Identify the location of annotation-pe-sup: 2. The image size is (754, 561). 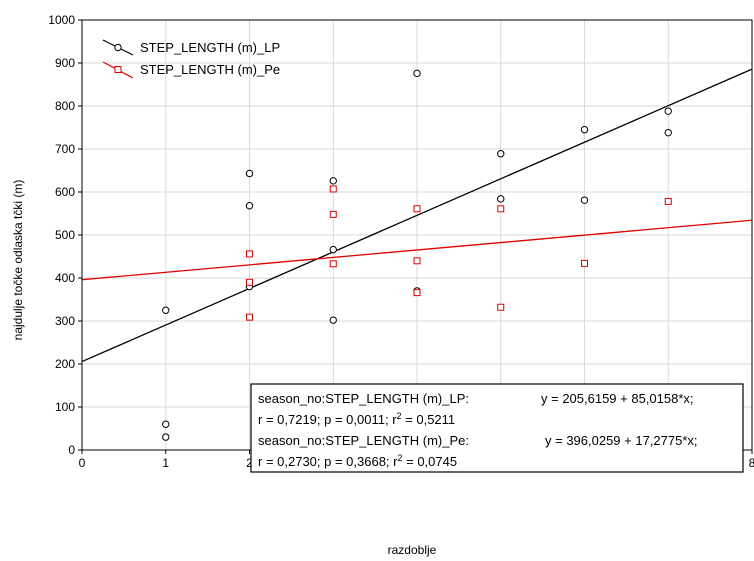
(400, 458).